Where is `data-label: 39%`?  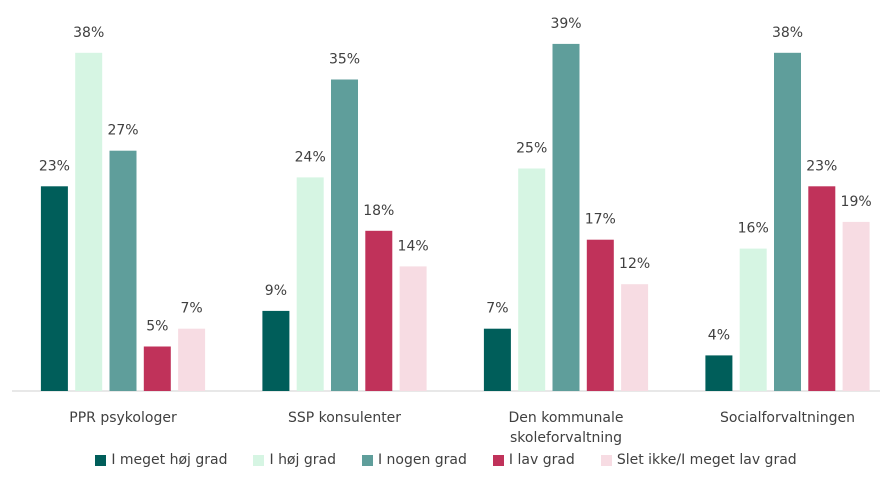
data-label: 39% is located at coordinates (565, 24).